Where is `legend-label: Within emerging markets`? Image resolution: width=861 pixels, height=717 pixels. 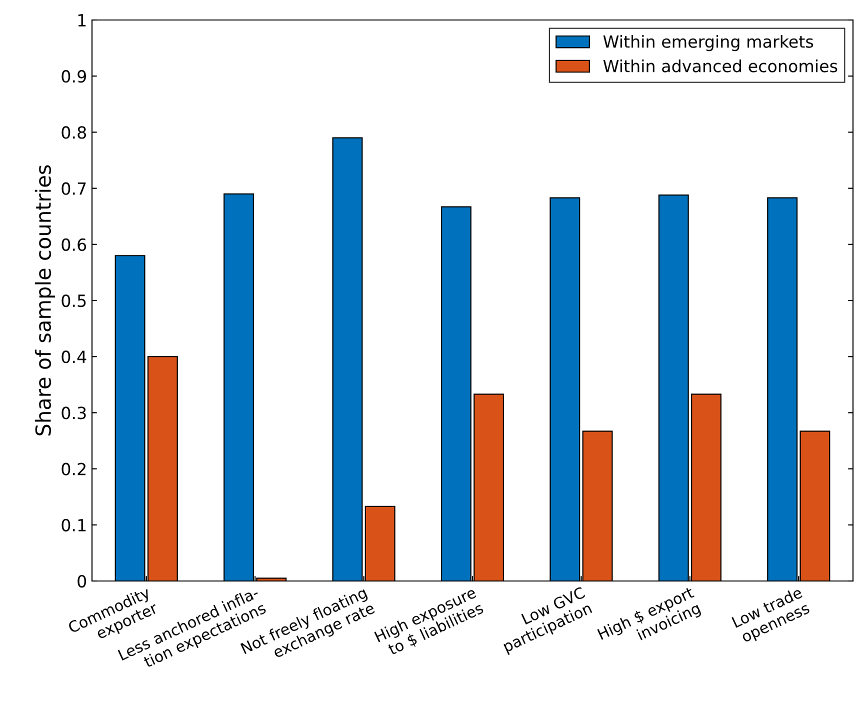 legend-label: Within emerging markets is located at coordinates (708, 43).